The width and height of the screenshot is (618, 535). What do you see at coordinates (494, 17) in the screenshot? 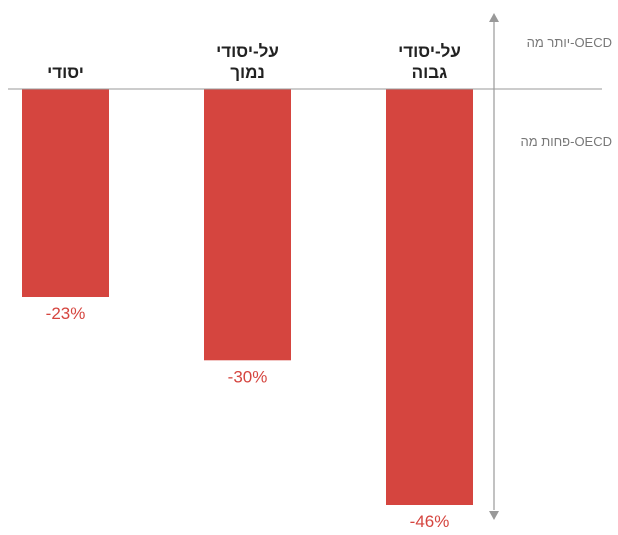
I see `arrow-up-icon` at bounding box center [494, 17].